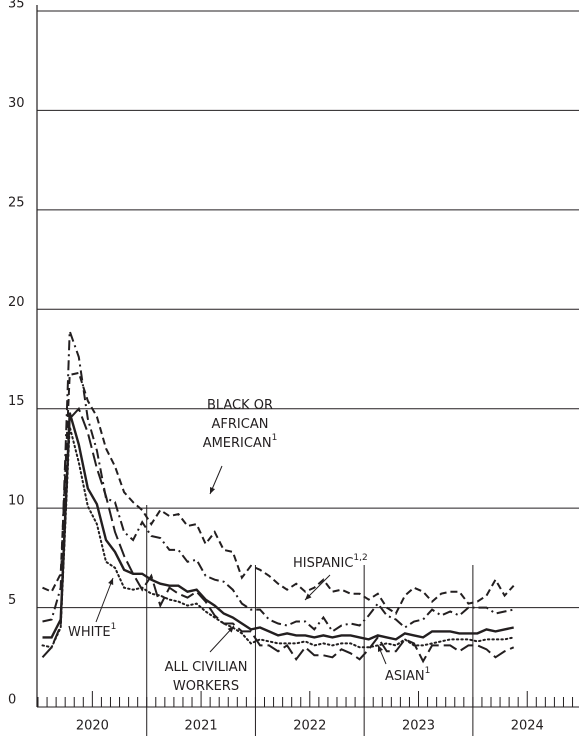 The image size is (579, 739). Describe the element at coordinates (405, 676) in the screenshot. I see `series-label-text: ASIAN` at that location.